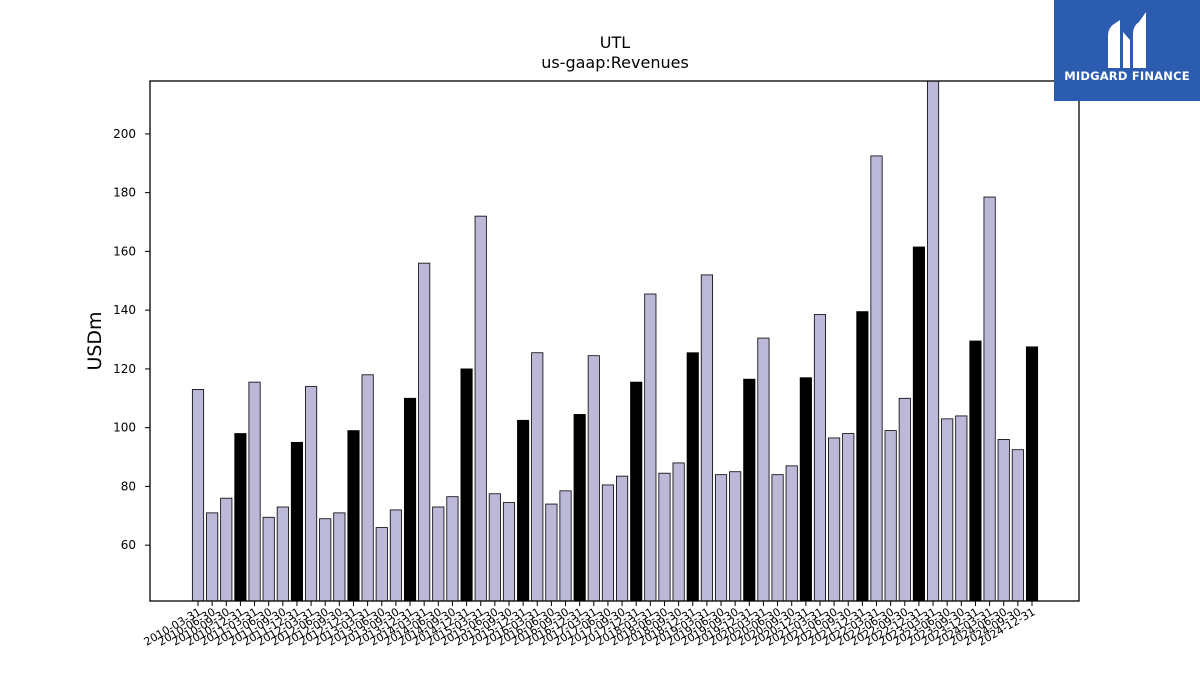  Describe the element at coordinates (124, 369) in the screenshot. I see `y-tick-label: 120` at that location.